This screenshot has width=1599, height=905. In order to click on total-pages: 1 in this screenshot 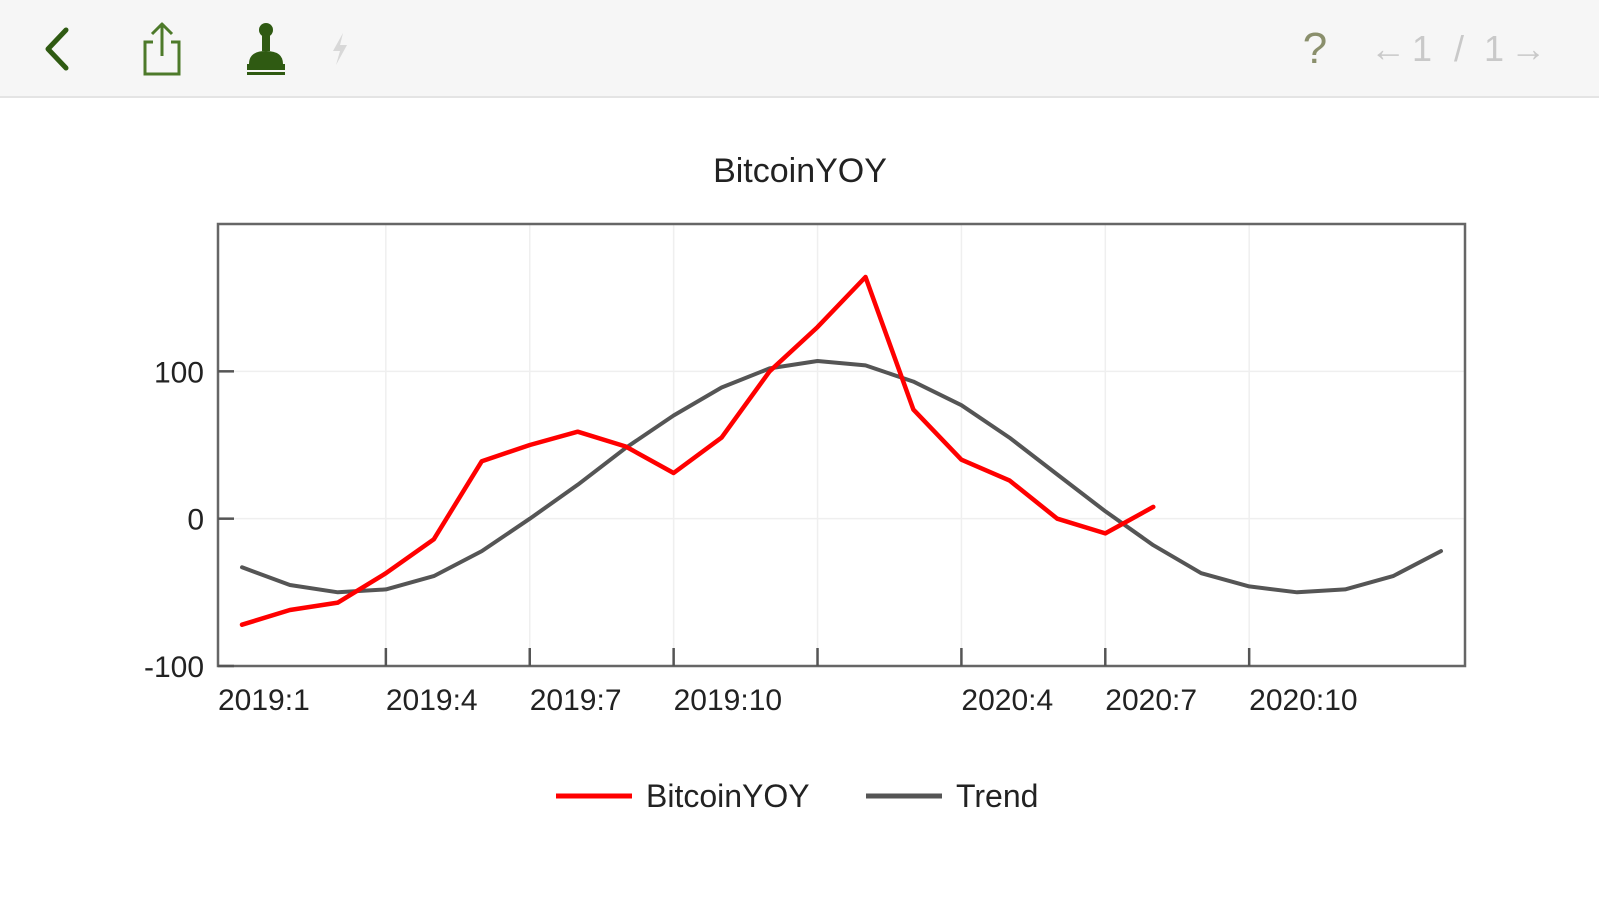, I will do `click(1494, 48)`.